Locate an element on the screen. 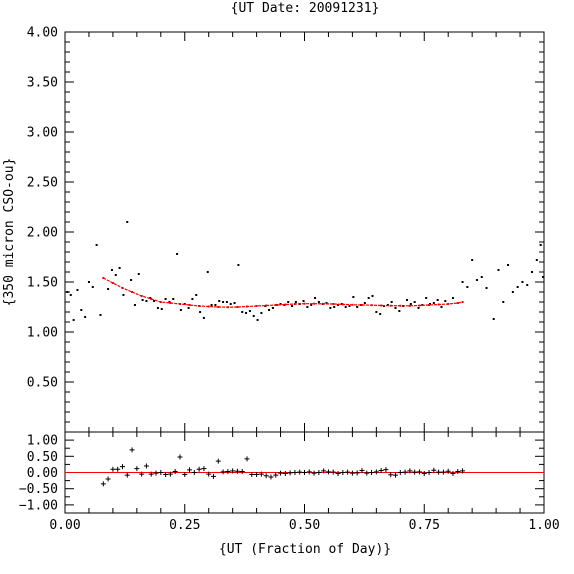 This screenshot has height=574, width=574. x-tick-label: 0.25 is located at coordinates (184, 525).